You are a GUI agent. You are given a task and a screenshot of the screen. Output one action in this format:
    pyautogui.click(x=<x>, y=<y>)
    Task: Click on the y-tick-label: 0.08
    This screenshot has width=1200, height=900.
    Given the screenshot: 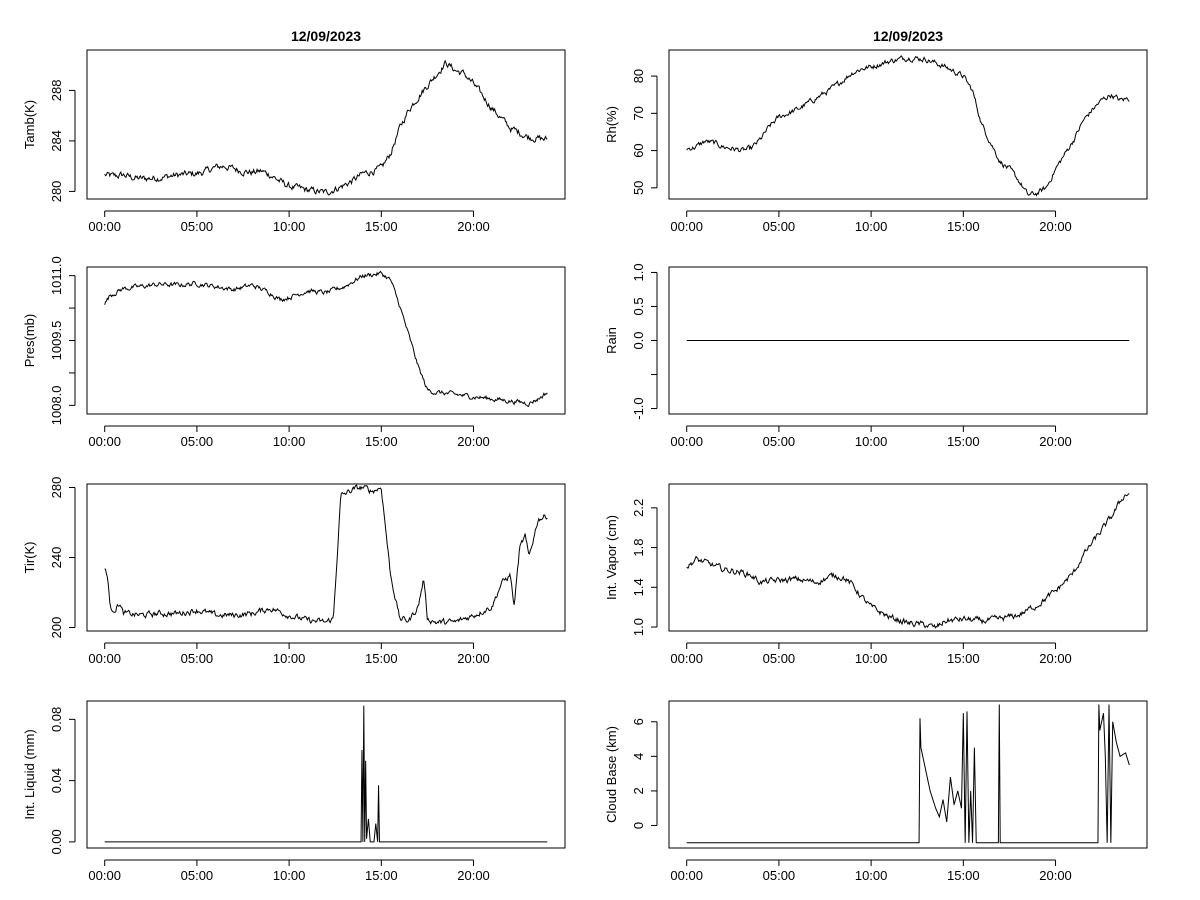 What is the action you would take?
    pyautogui.click(x=56, y=719)
    